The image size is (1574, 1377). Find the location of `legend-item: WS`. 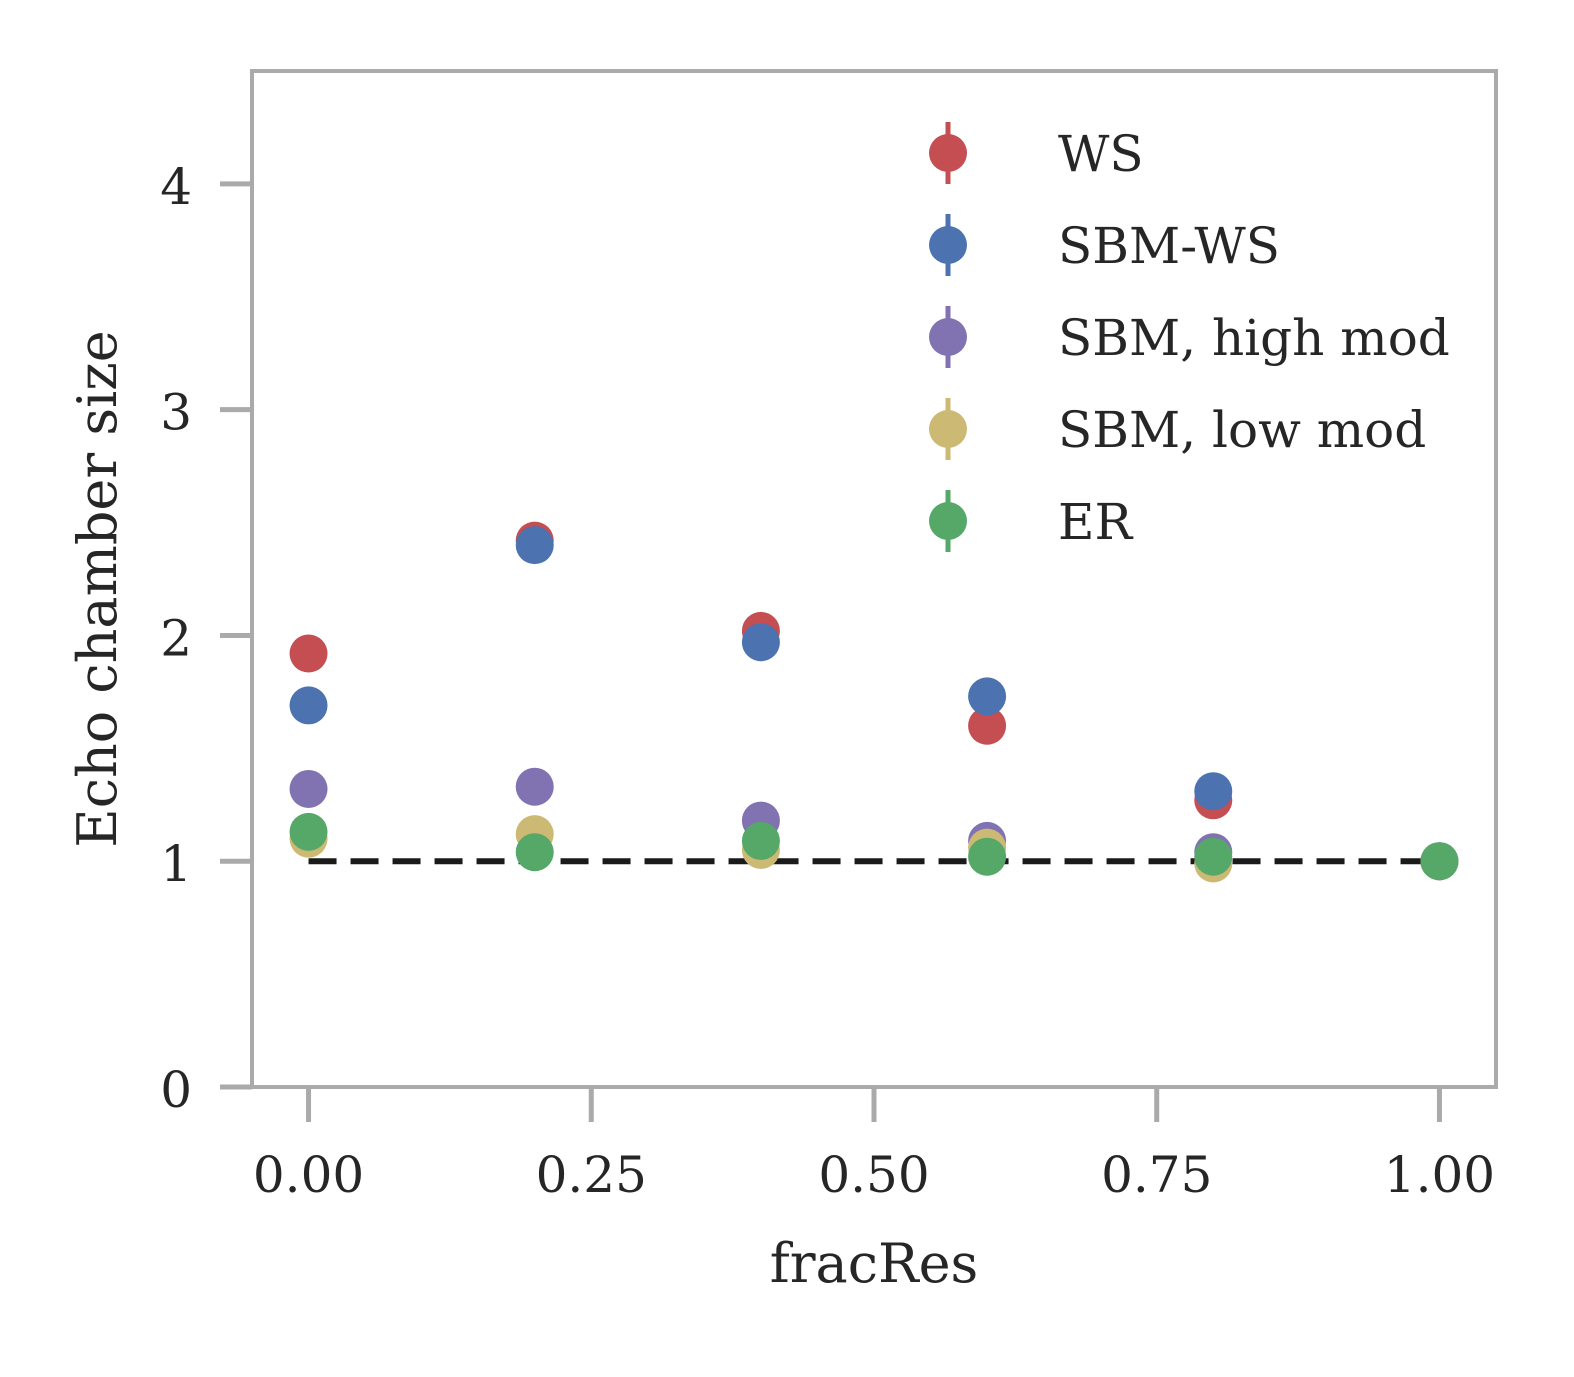

legend-item: WS is located at coordinates (1036, 153).